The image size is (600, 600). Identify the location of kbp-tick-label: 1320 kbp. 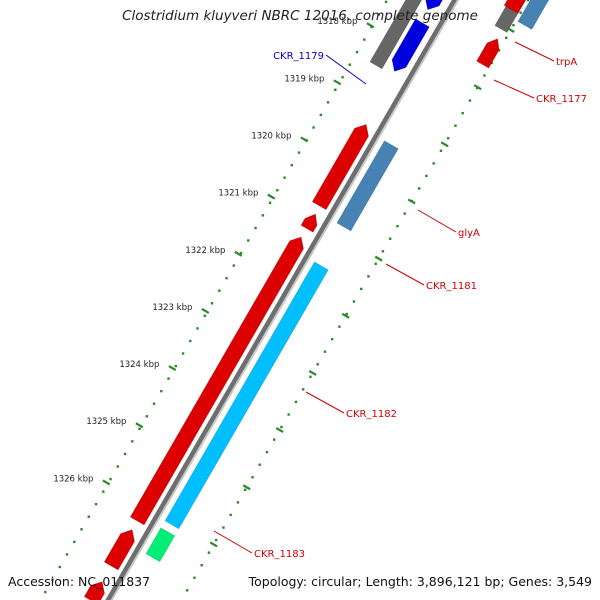
(271, 136).